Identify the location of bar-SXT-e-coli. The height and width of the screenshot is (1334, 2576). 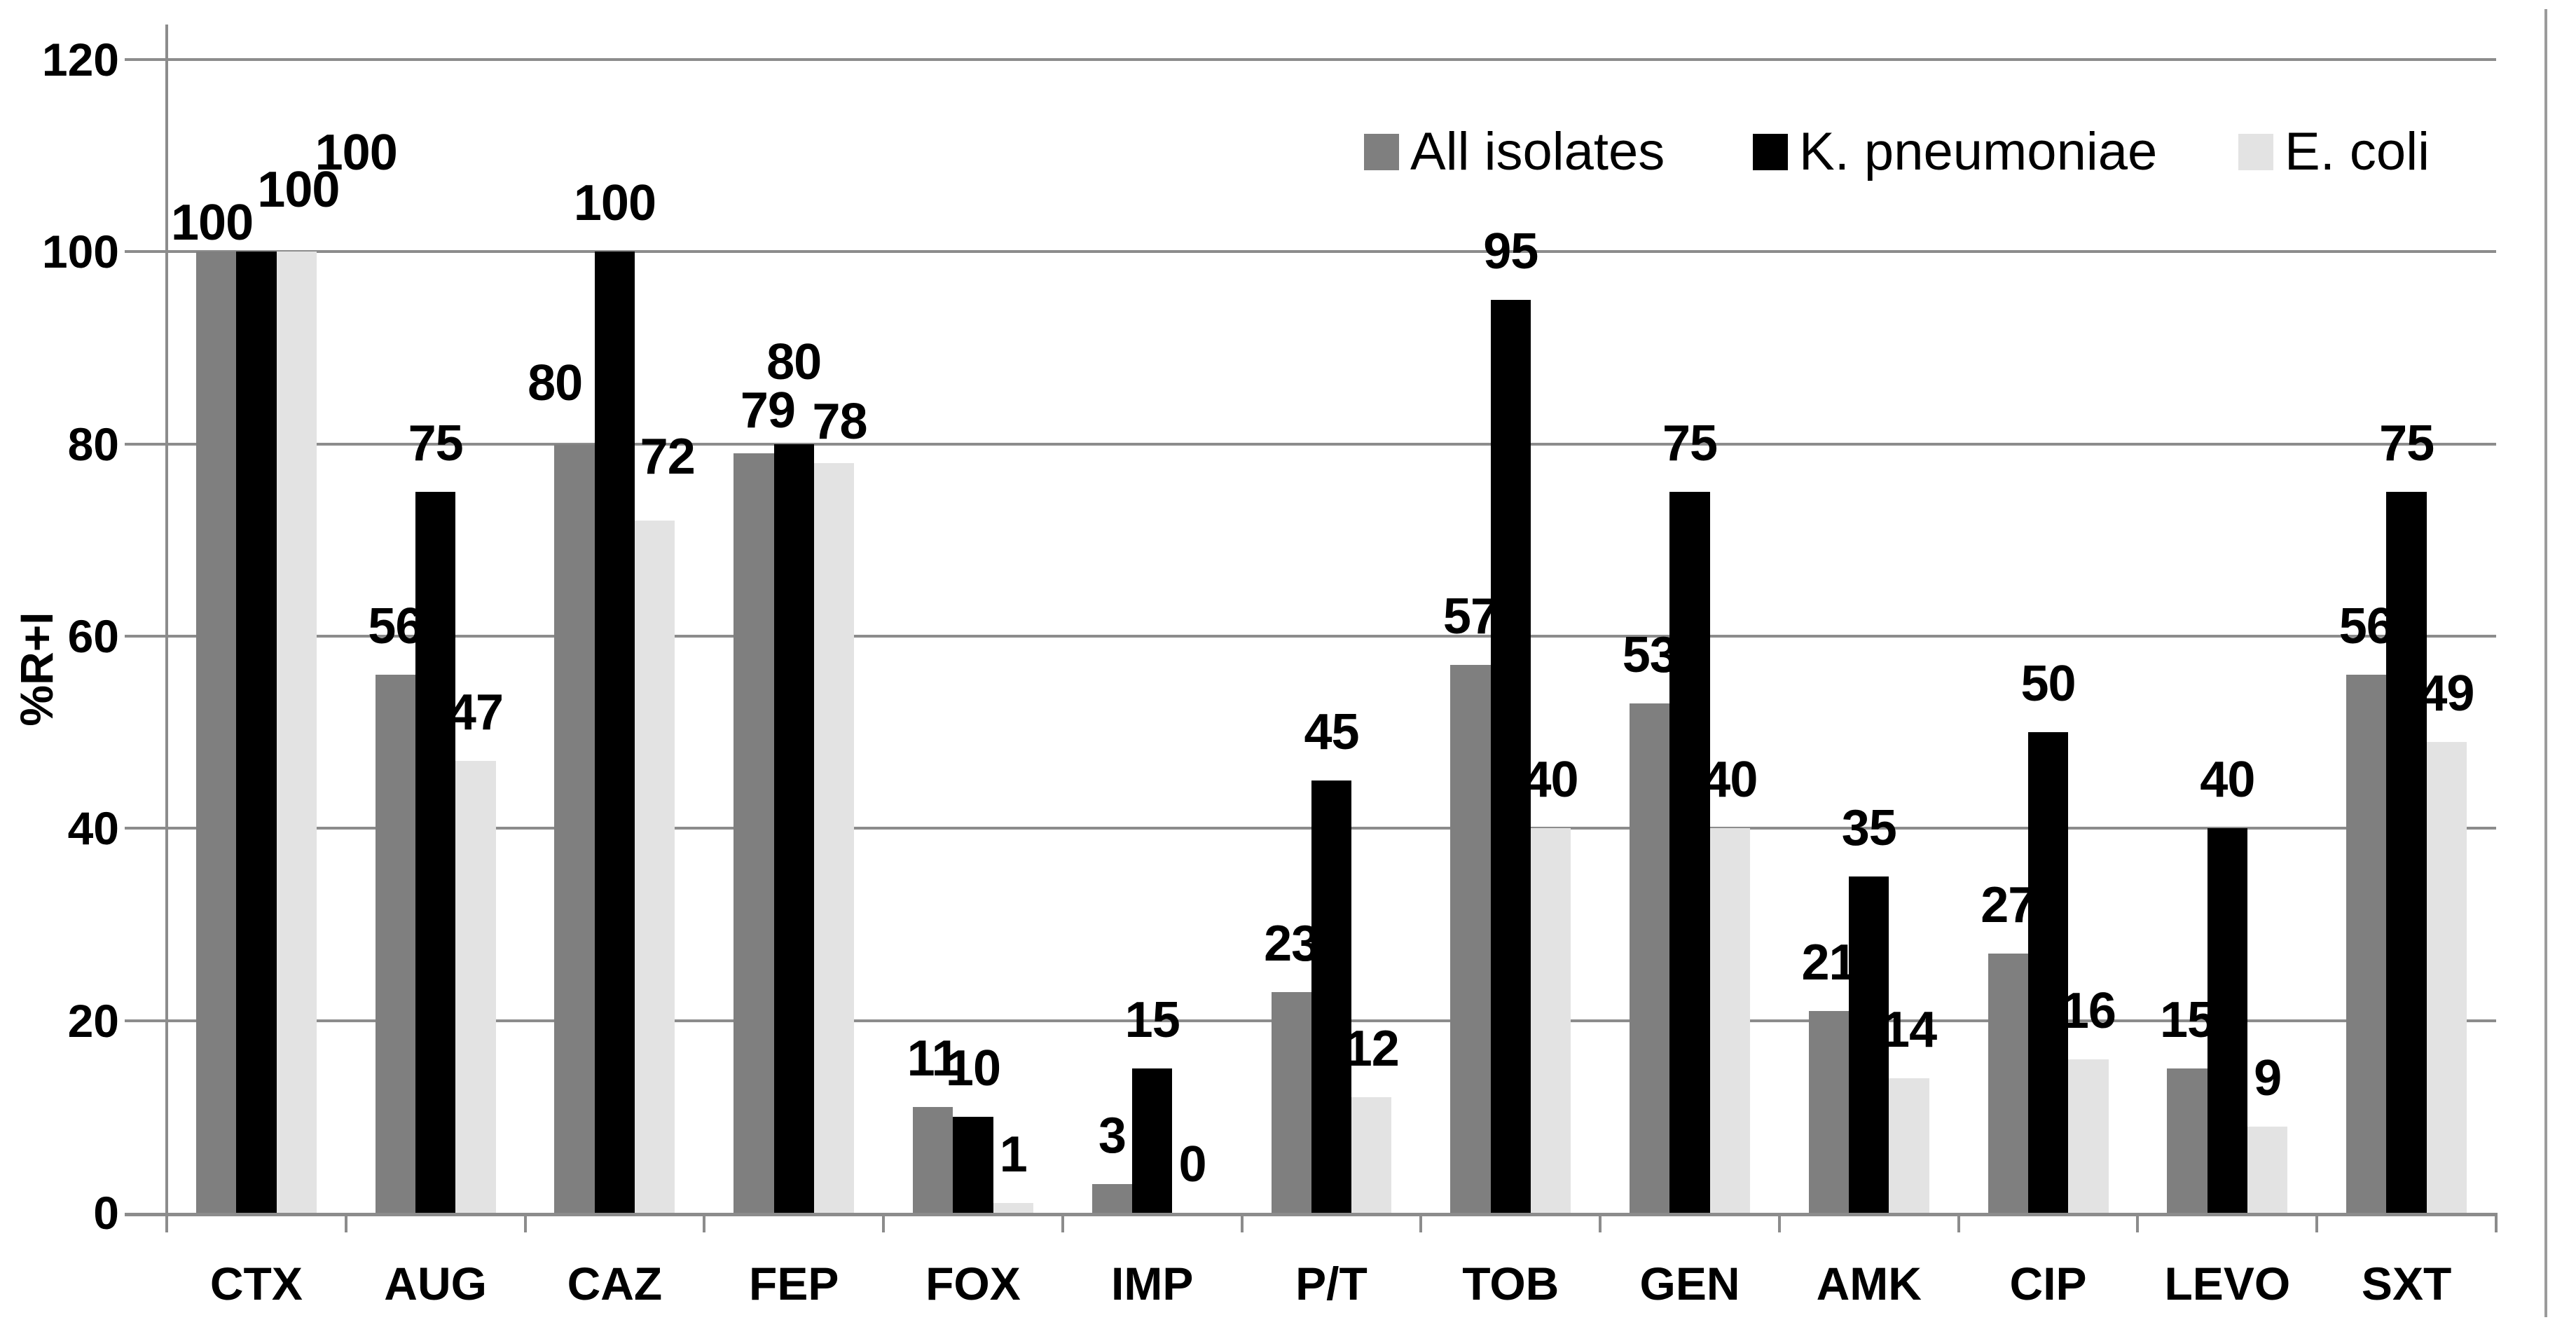
(2446, 977).